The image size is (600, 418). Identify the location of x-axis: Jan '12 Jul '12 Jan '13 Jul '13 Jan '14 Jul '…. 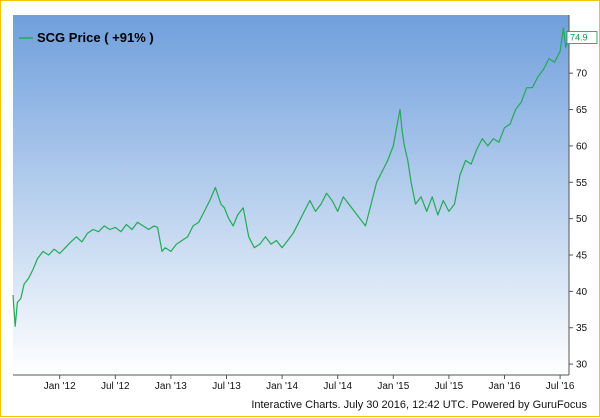
(294, 383).